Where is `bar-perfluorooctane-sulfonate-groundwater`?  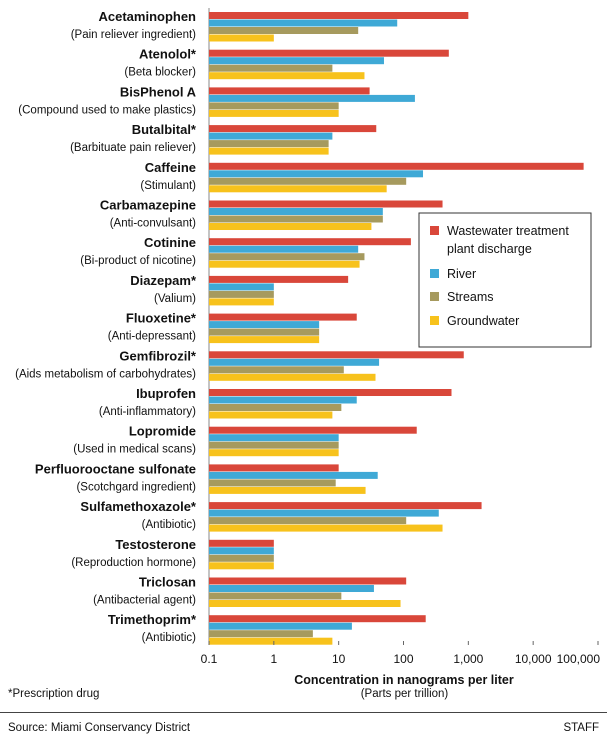 bar-perfluorooctane-sulfonate-groundwater is located at coordinates (287, 490).